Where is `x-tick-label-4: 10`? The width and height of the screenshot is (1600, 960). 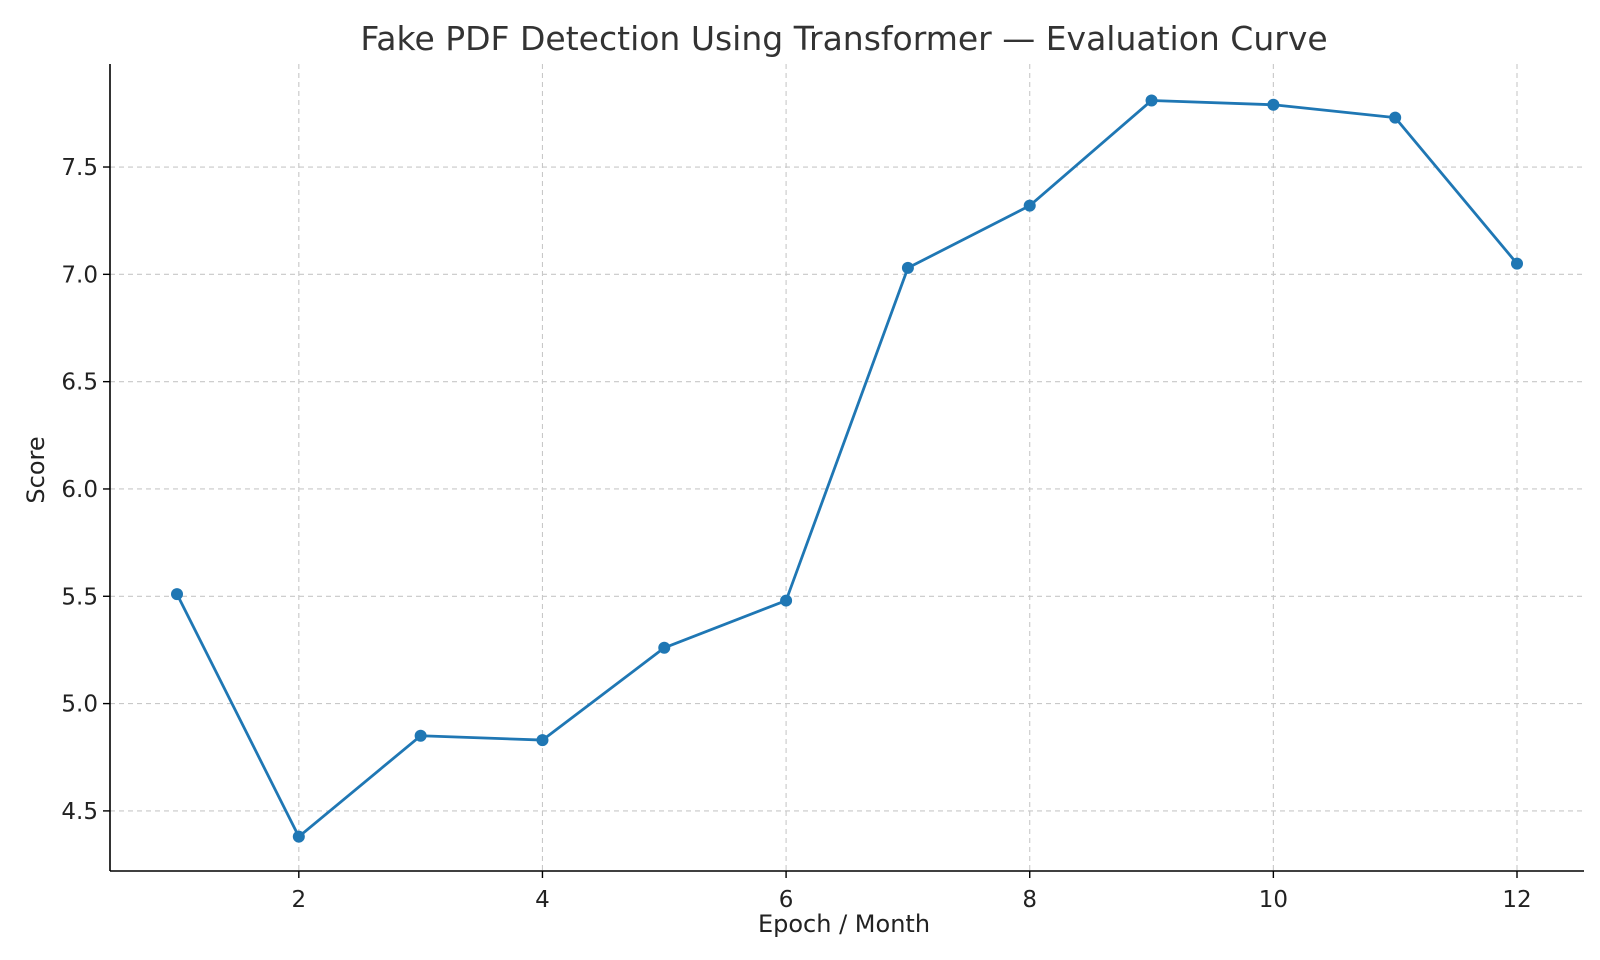
x-tick-label-4: 10 is located at coordinates (1273, 900).